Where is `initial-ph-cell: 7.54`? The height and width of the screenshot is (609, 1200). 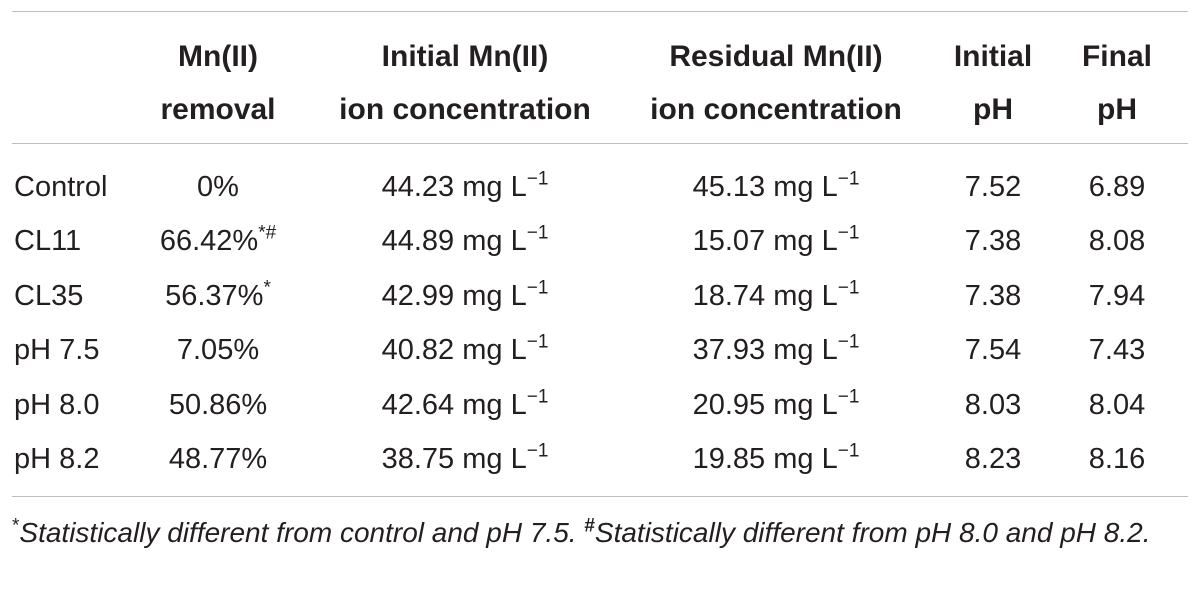 initial-ph-cell: 7.54 is located at coordinates (993, 350).